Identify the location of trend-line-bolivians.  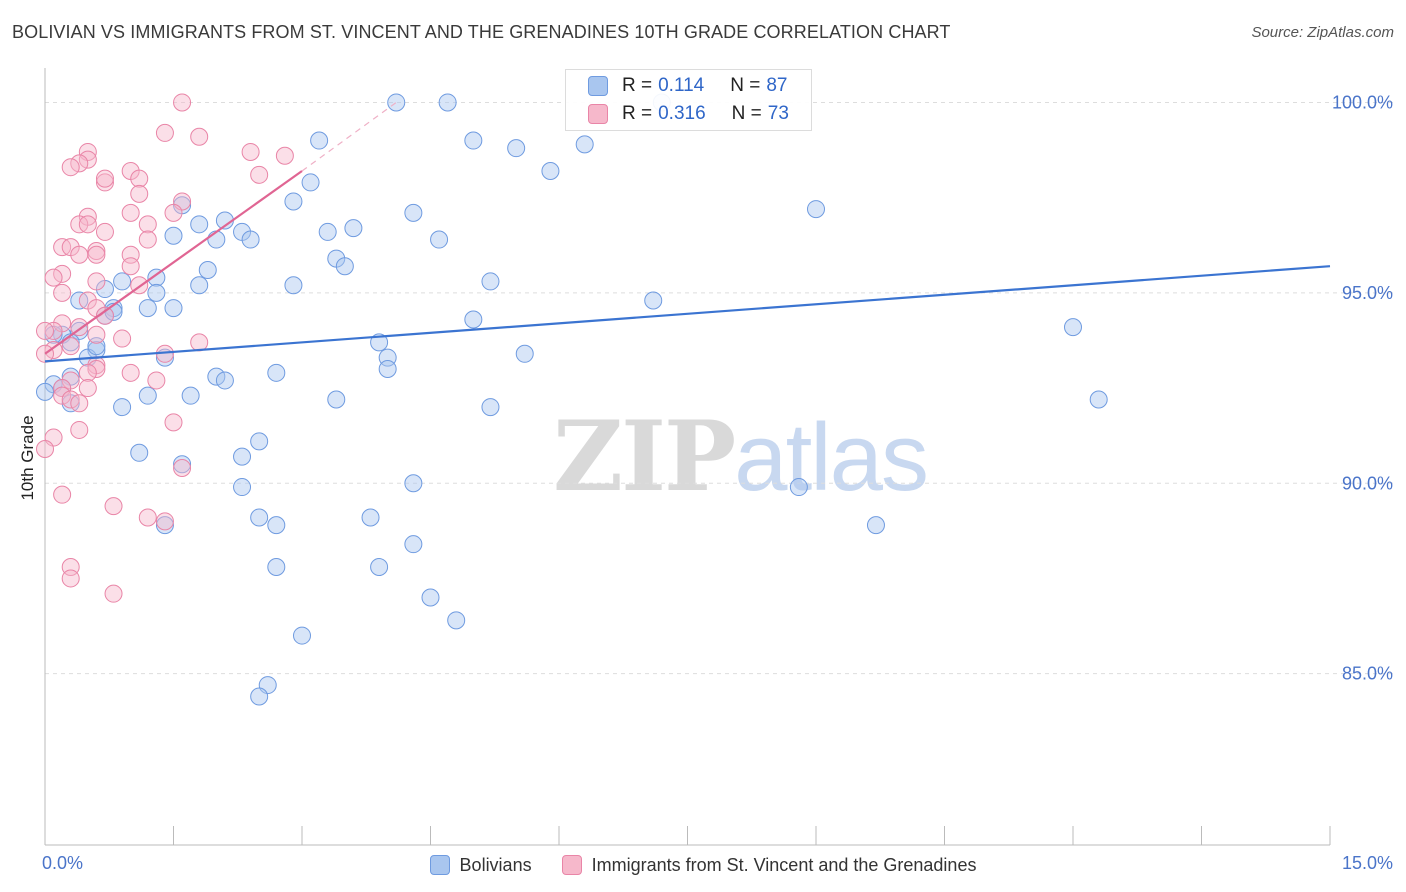
(687, 314).